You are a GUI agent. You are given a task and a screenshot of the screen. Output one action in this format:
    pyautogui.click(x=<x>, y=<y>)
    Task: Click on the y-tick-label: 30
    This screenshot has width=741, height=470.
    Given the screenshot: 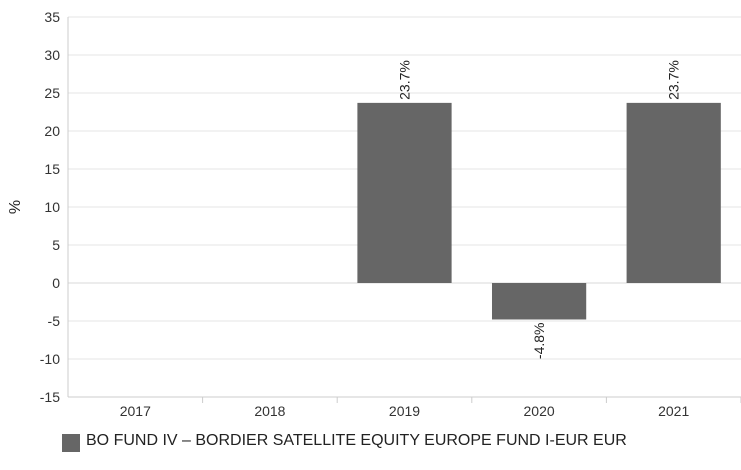 What is the action you would take?
    pyautogui.click(x=52, y=55)
    